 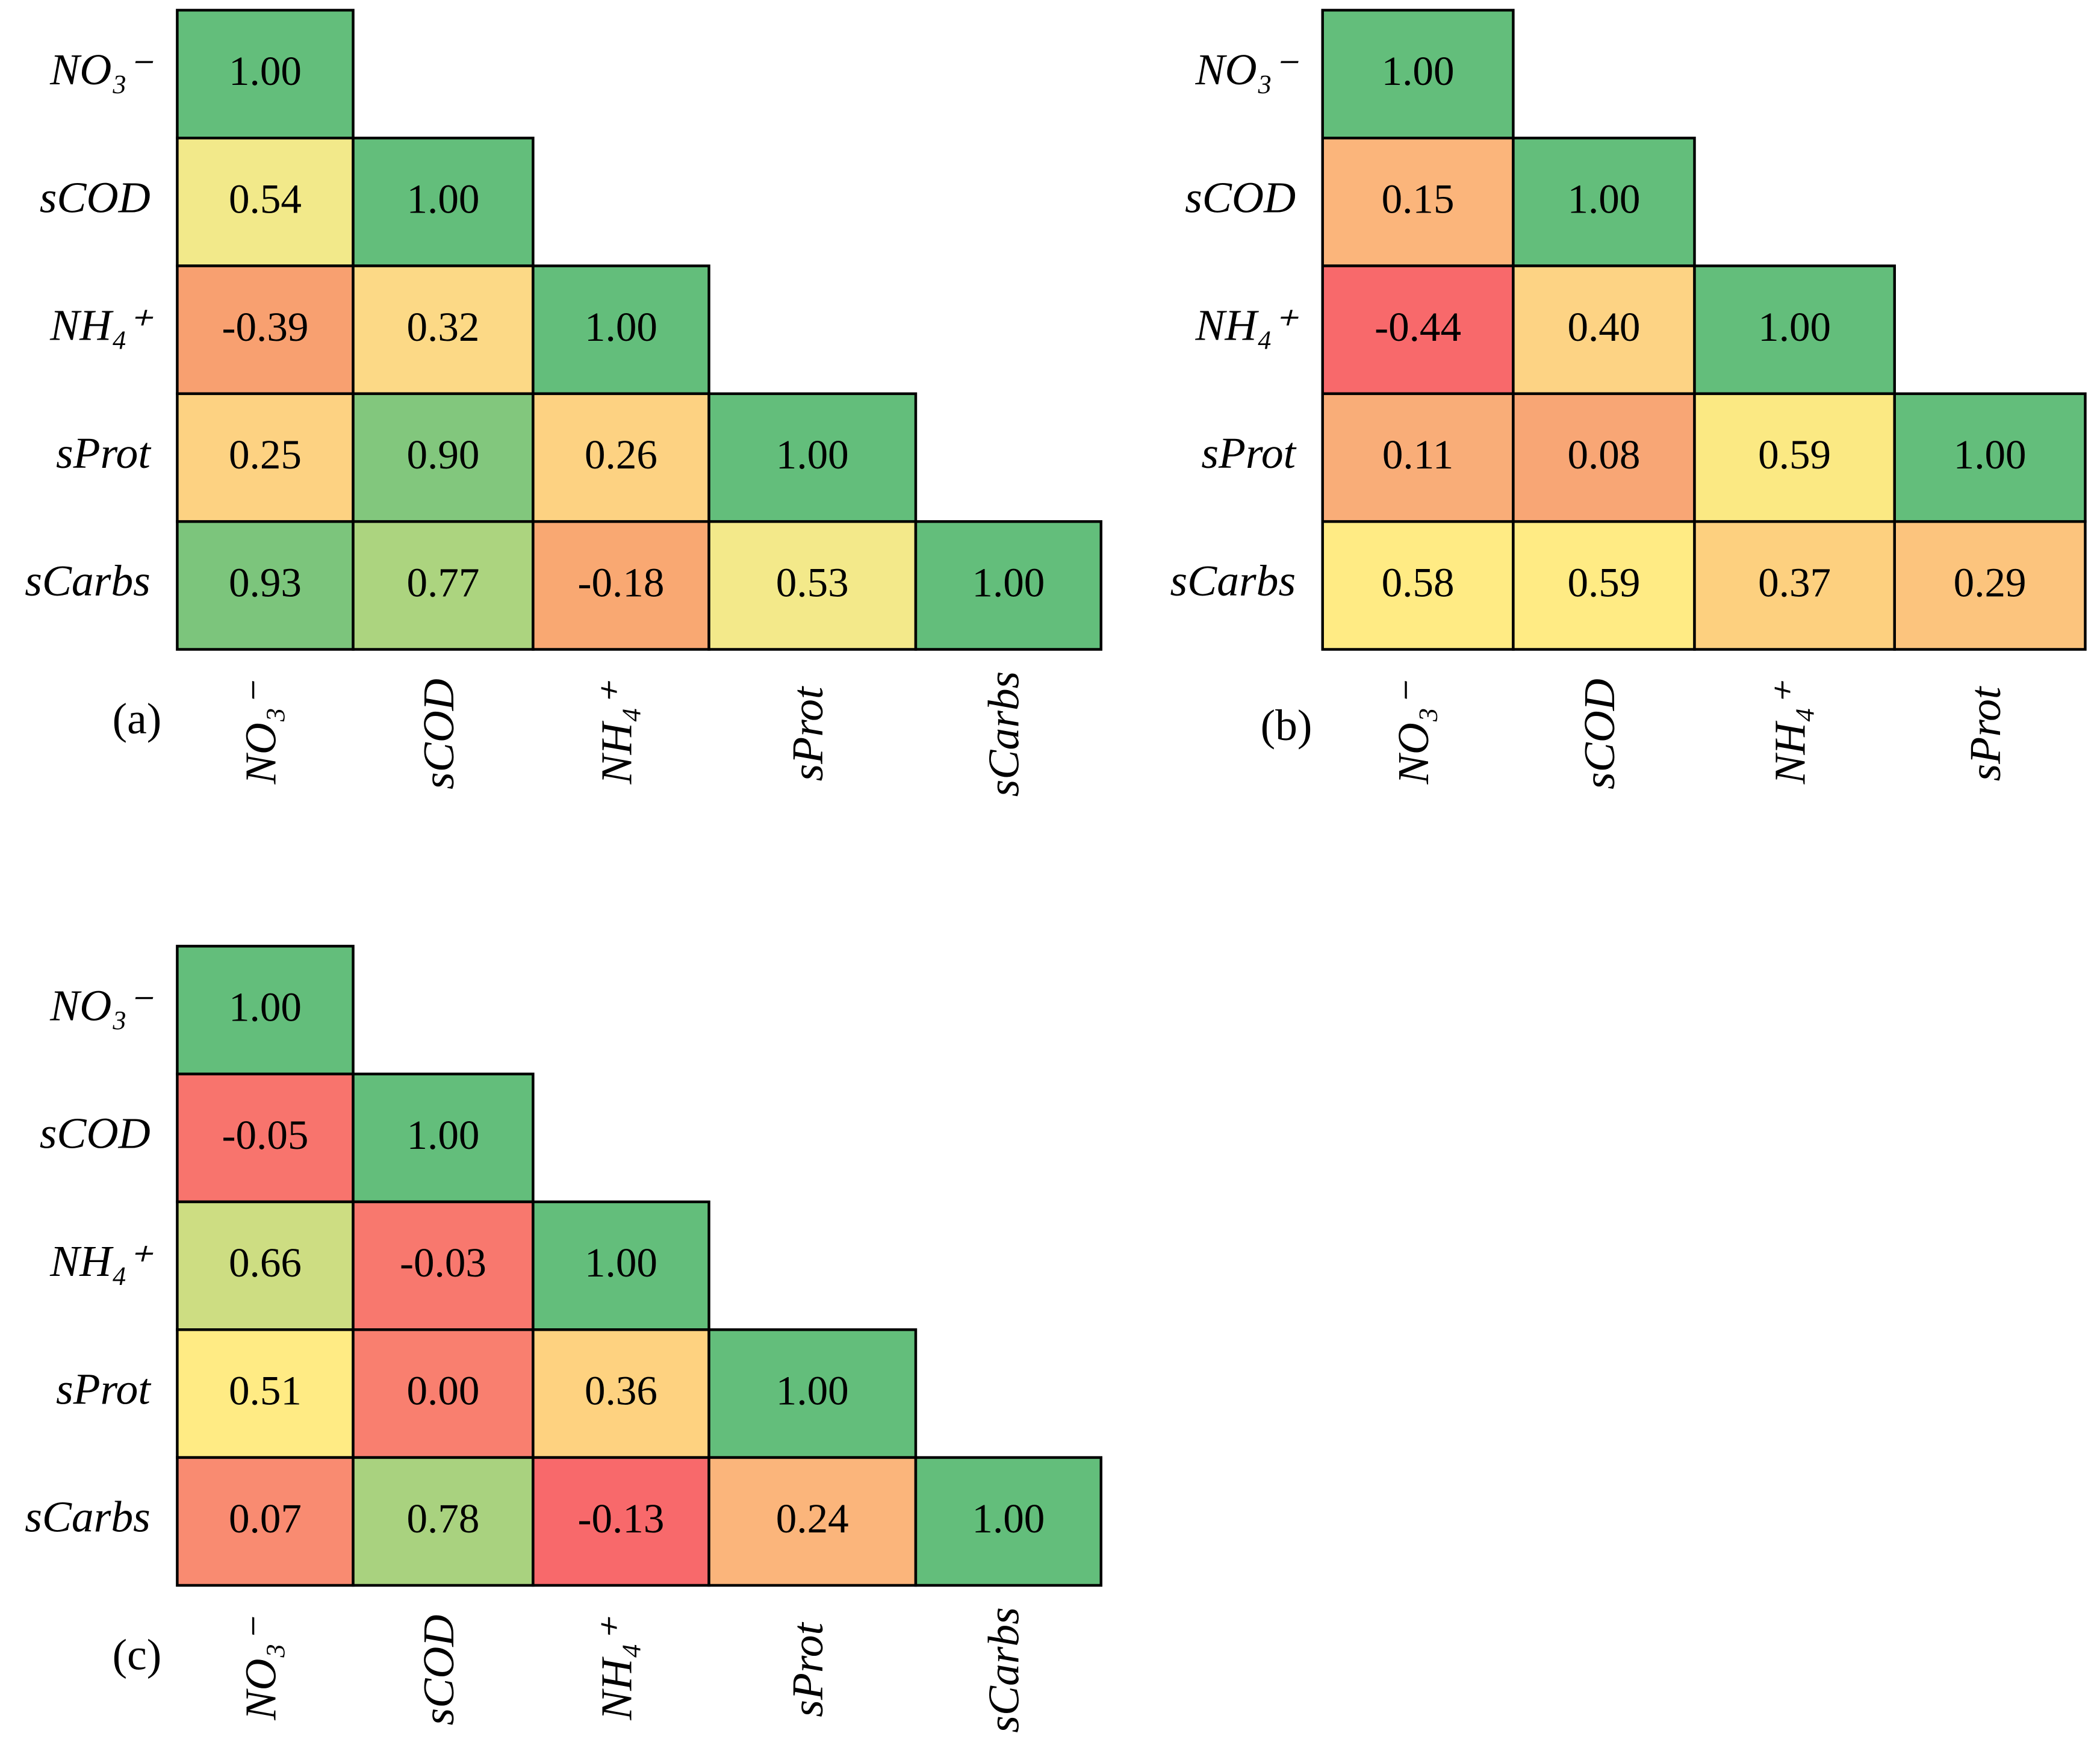 I want to click on panel-label: (a), so click(x=137, y=718).